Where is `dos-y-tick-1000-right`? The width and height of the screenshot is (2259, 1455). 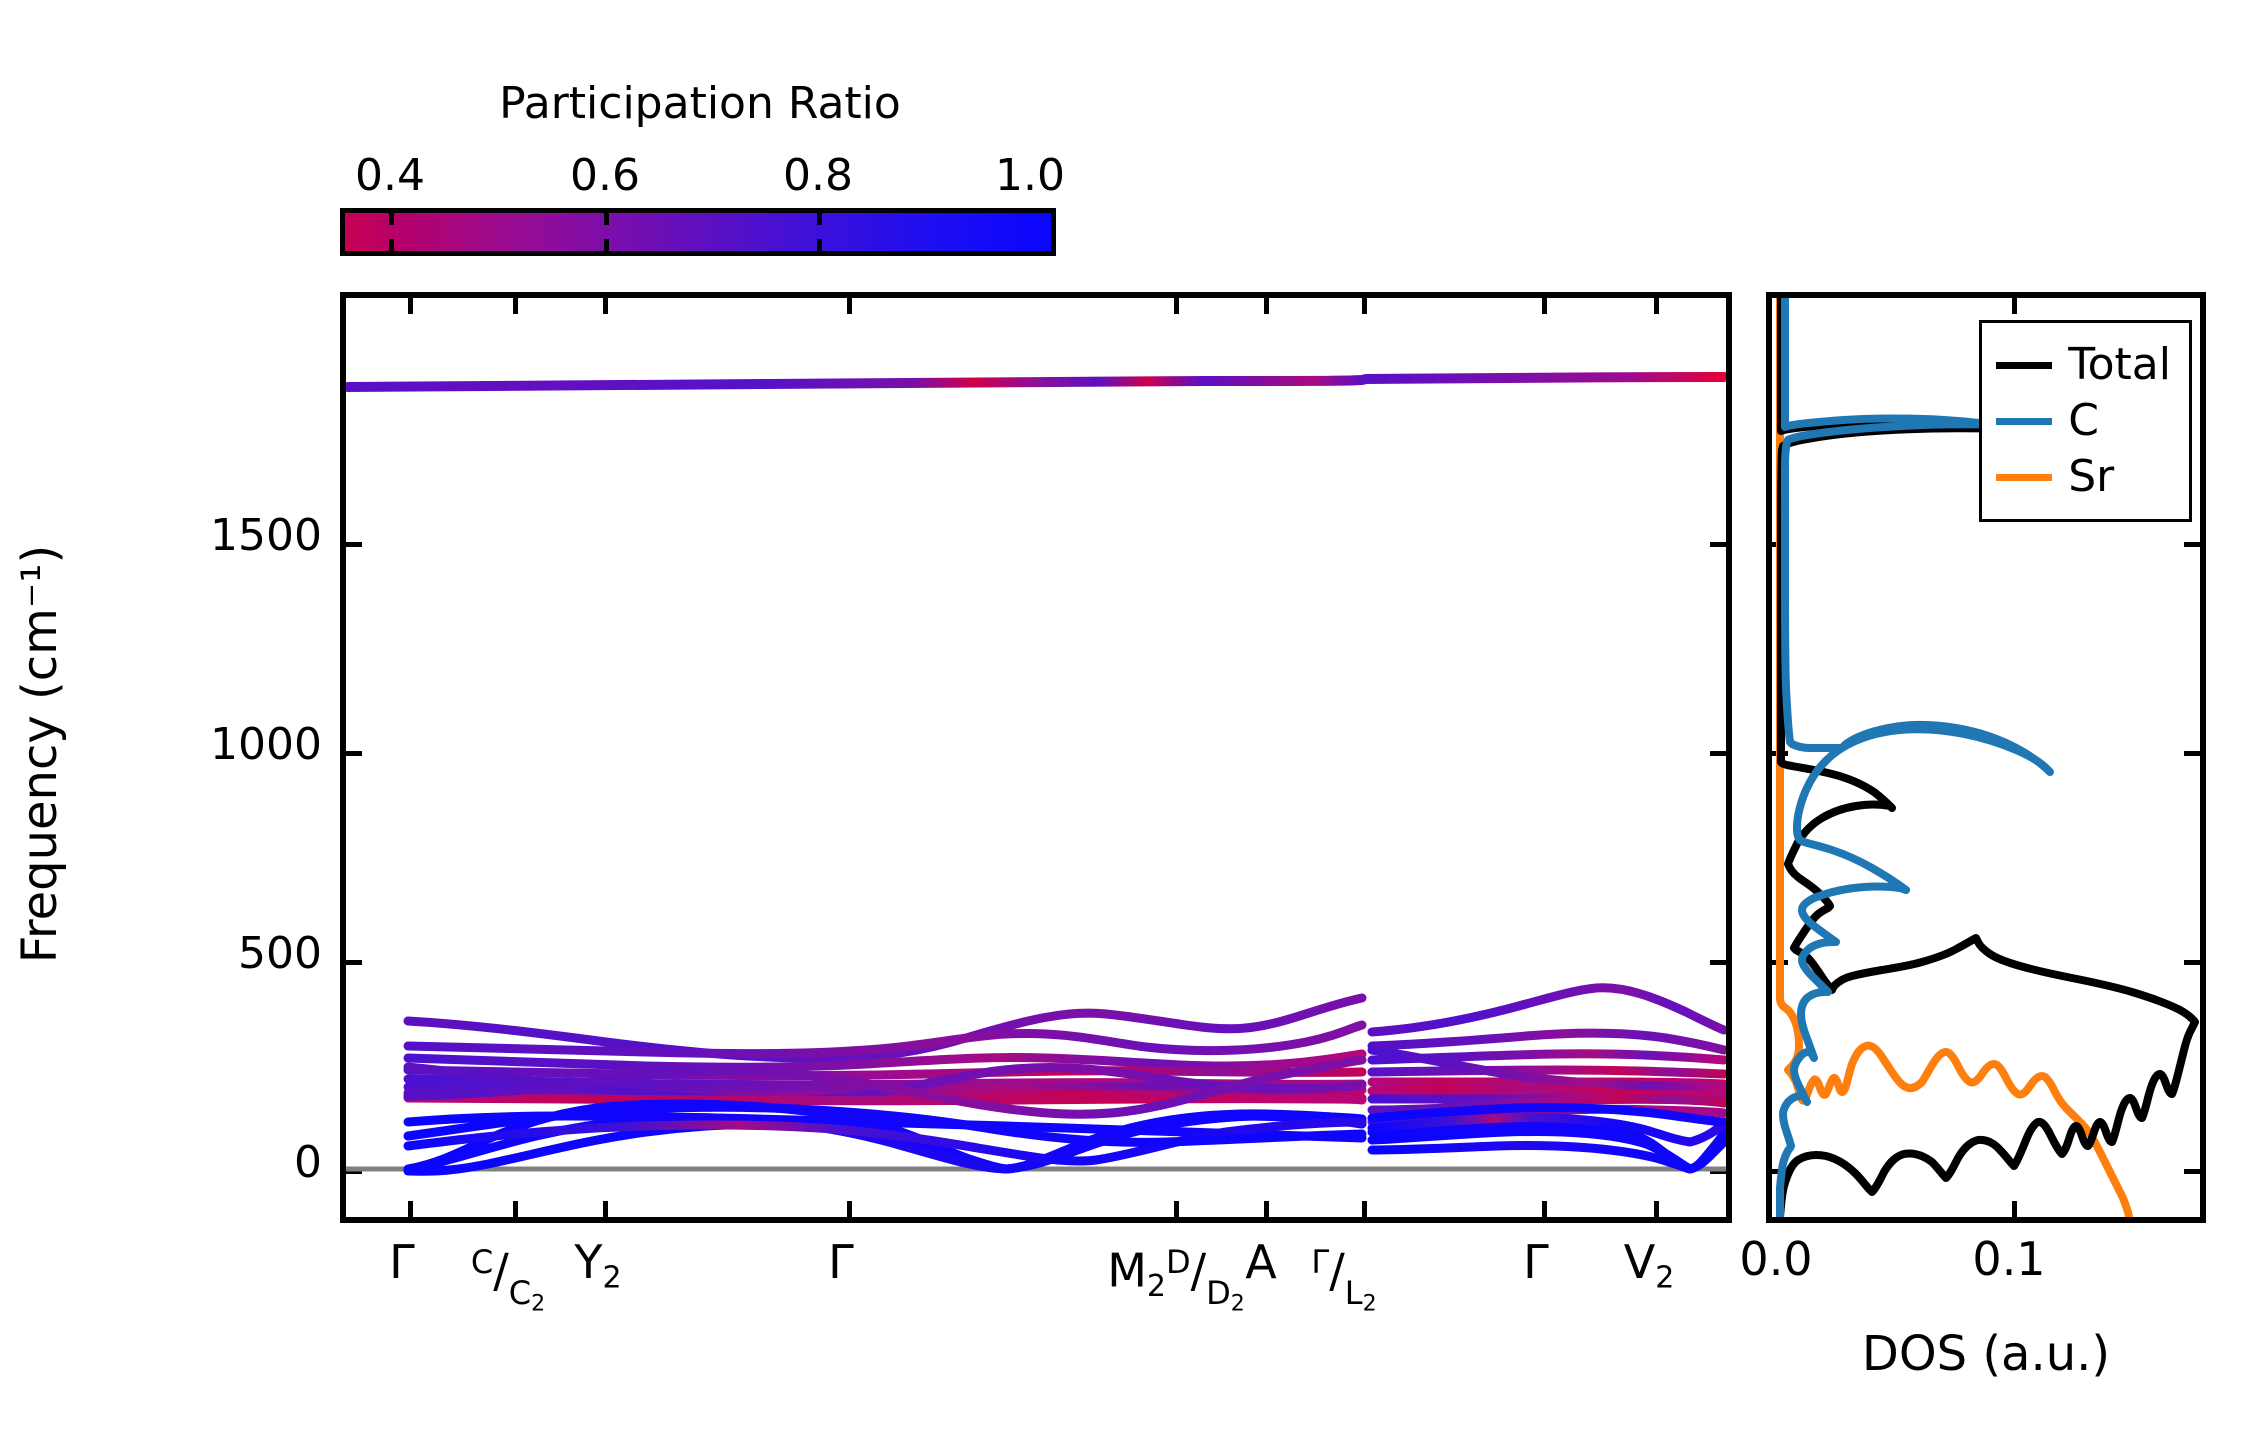 dos-y-tick-1000-right is located at coordinates (2192, 753).